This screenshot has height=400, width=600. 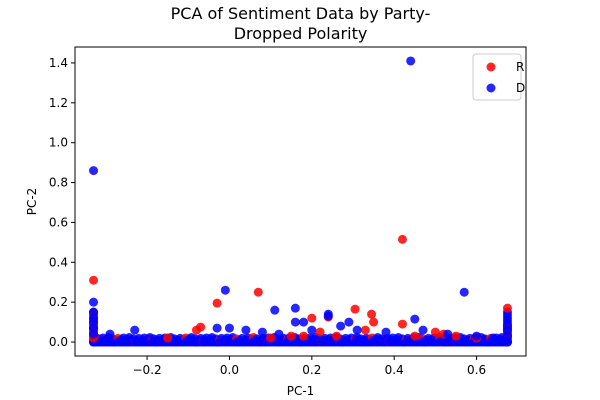 What do you see at coordinates (32, 202) in the screenshot?
I see `y-axis-label: PC-2` at bounding box center [32, 202].